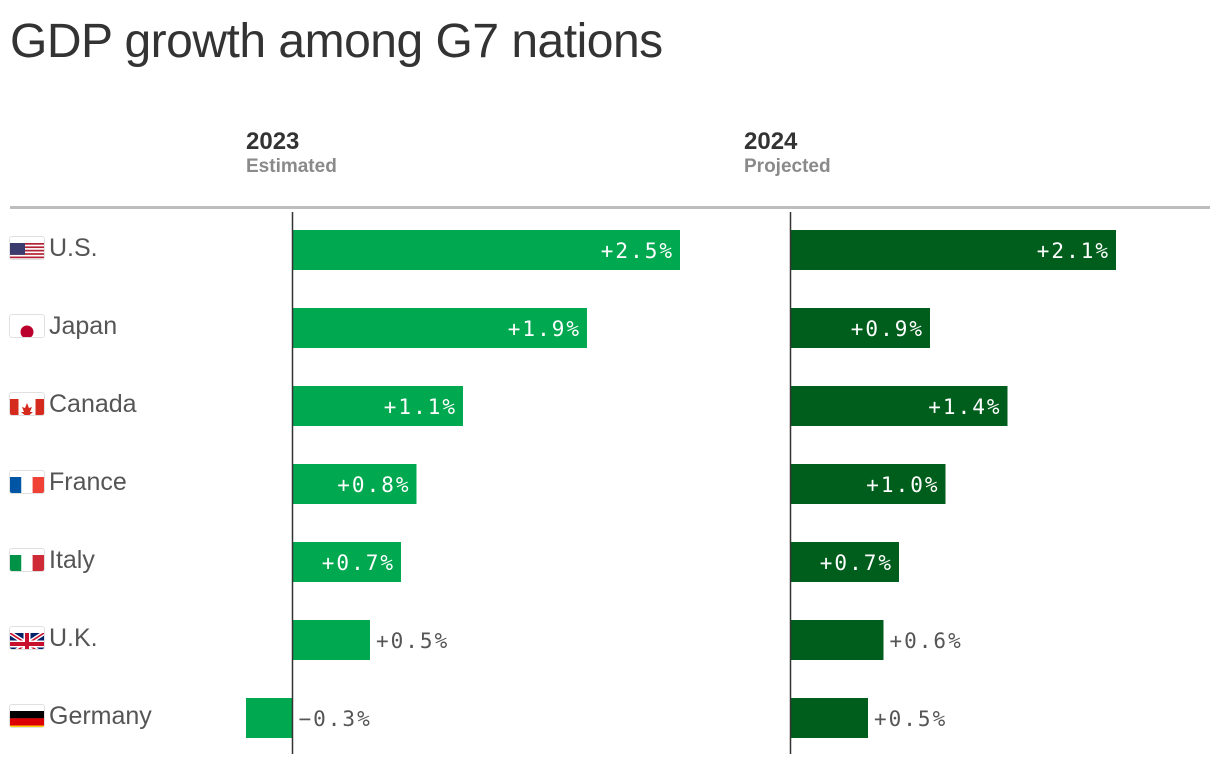 The image size is (1220, 766). What do you see at coordinates (926, 641) in the screenshot?
I see `value-label-2024-uk: +0.6%` at bounding box center [926, 641].